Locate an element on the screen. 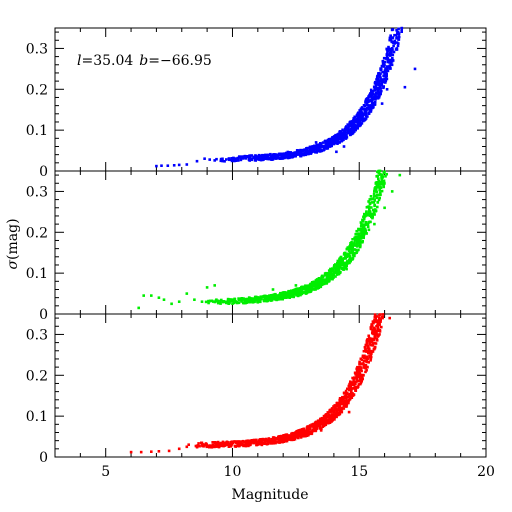 The image size is (512, 512). y-axis-title-unit: (mag) is located at coordinates (13, 239).